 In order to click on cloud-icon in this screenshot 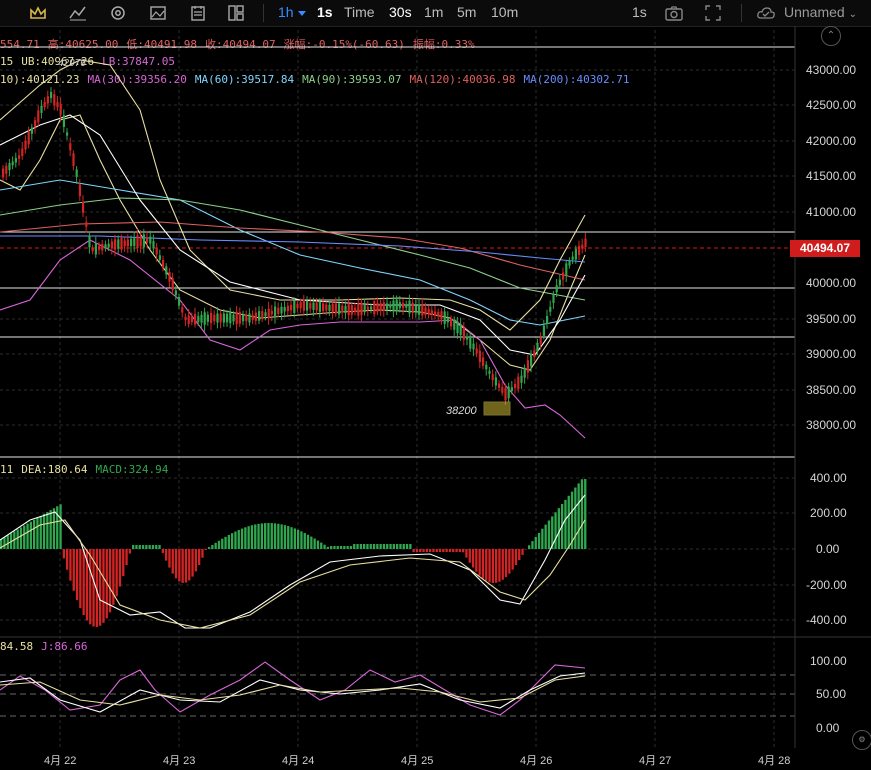, I will do `click(766, 13)`.